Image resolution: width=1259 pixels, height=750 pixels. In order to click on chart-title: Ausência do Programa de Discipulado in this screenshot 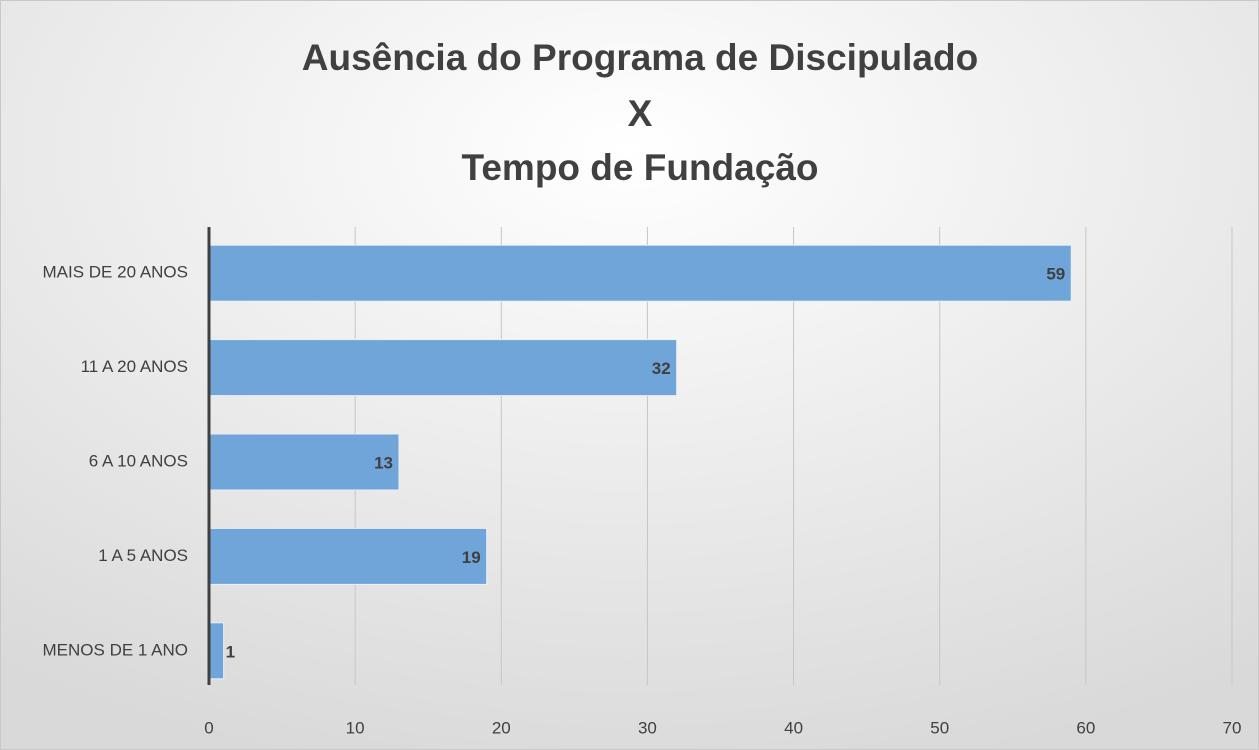, I will do `click(640, 57)`.